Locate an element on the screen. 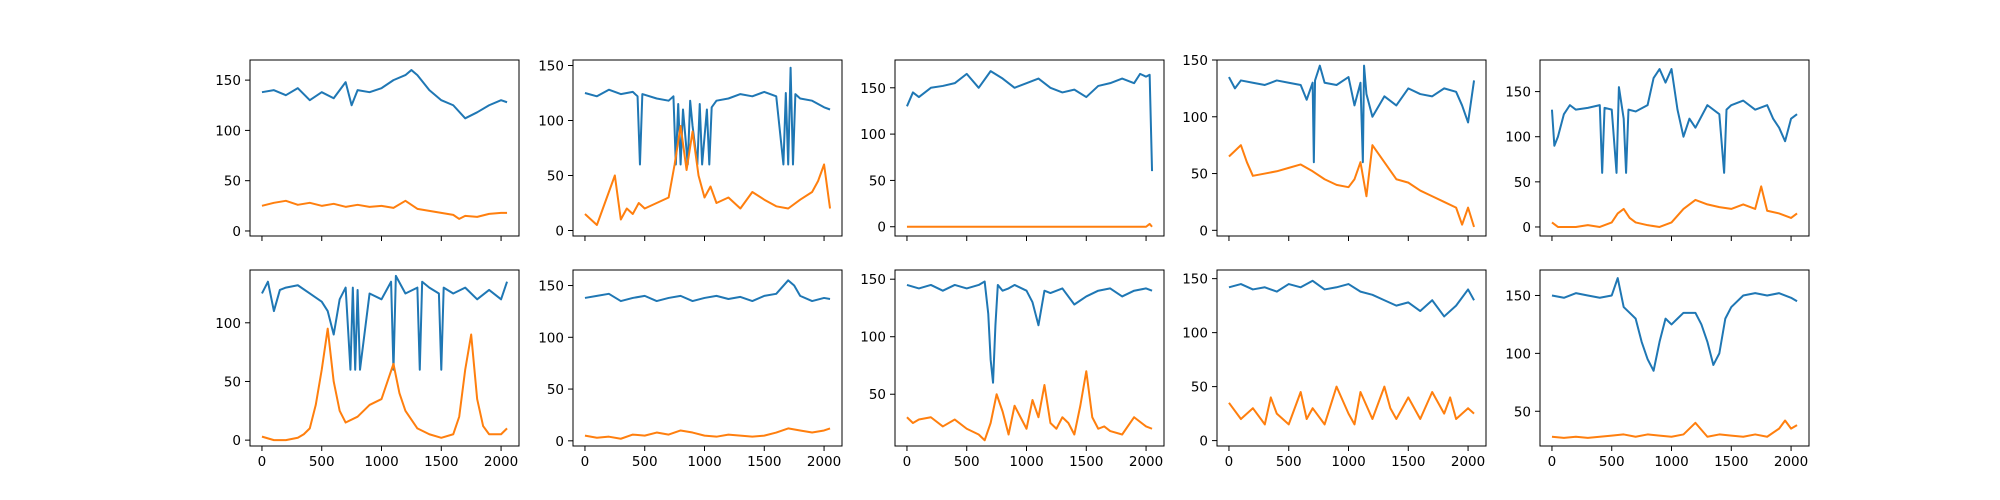 This screenshot has height=500, width=2000. subplot-6-series-2-line is located at coordinates (384, 384).